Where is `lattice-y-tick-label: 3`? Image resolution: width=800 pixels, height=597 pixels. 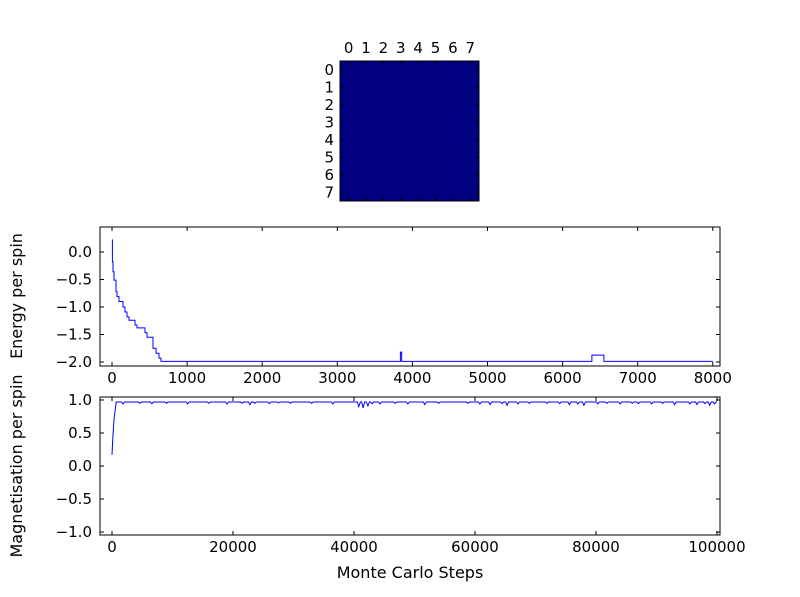
lattice-y-tick-label: 3 is located at coordinates (329, 122).